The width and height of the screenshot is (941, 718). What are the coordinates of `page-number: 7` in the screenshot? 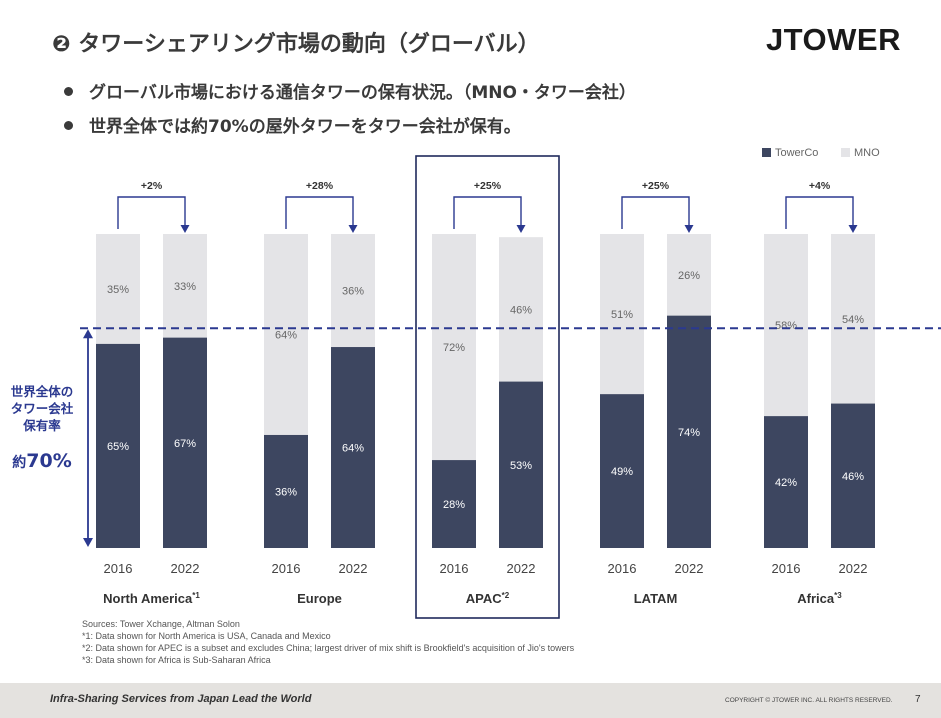 It's located at (918, 699).